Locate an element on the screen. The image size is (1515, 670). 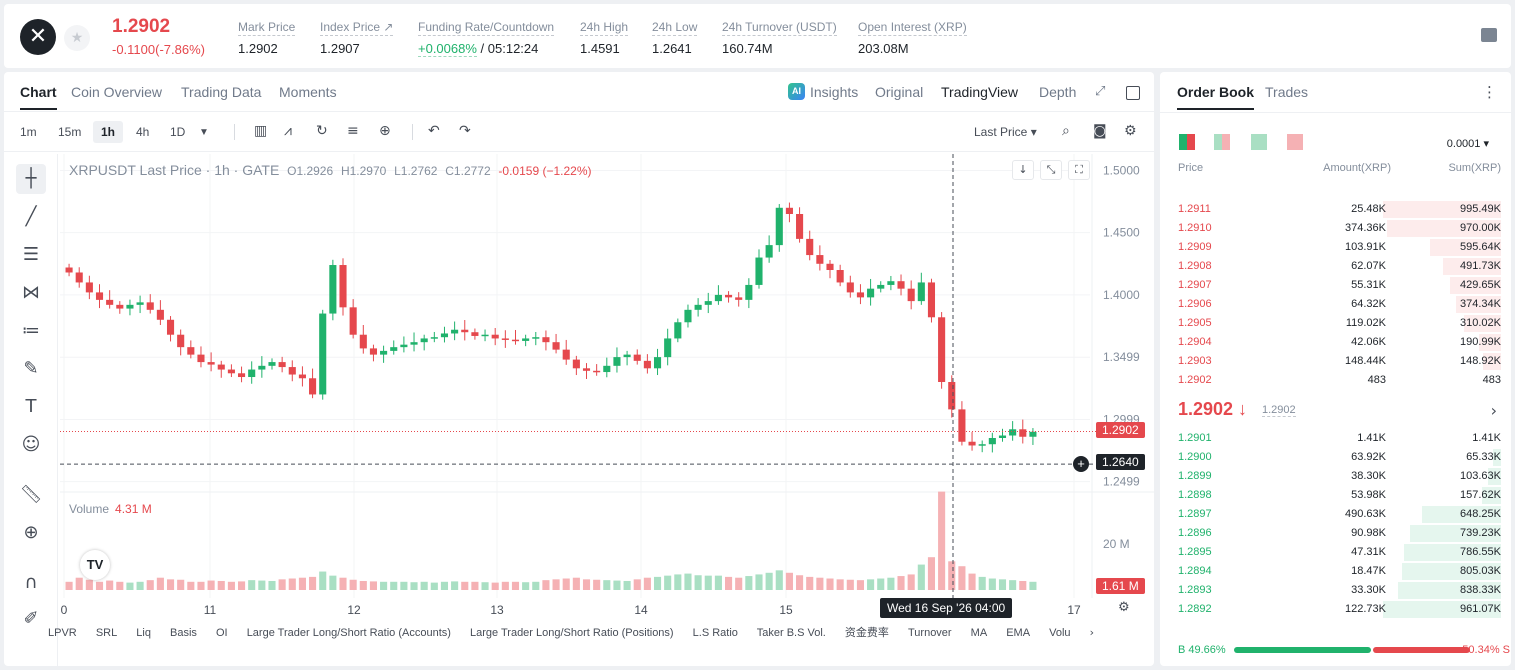
bid-row: 1.2893 33.30K 838.33K is located at coordinates (1335, 590).